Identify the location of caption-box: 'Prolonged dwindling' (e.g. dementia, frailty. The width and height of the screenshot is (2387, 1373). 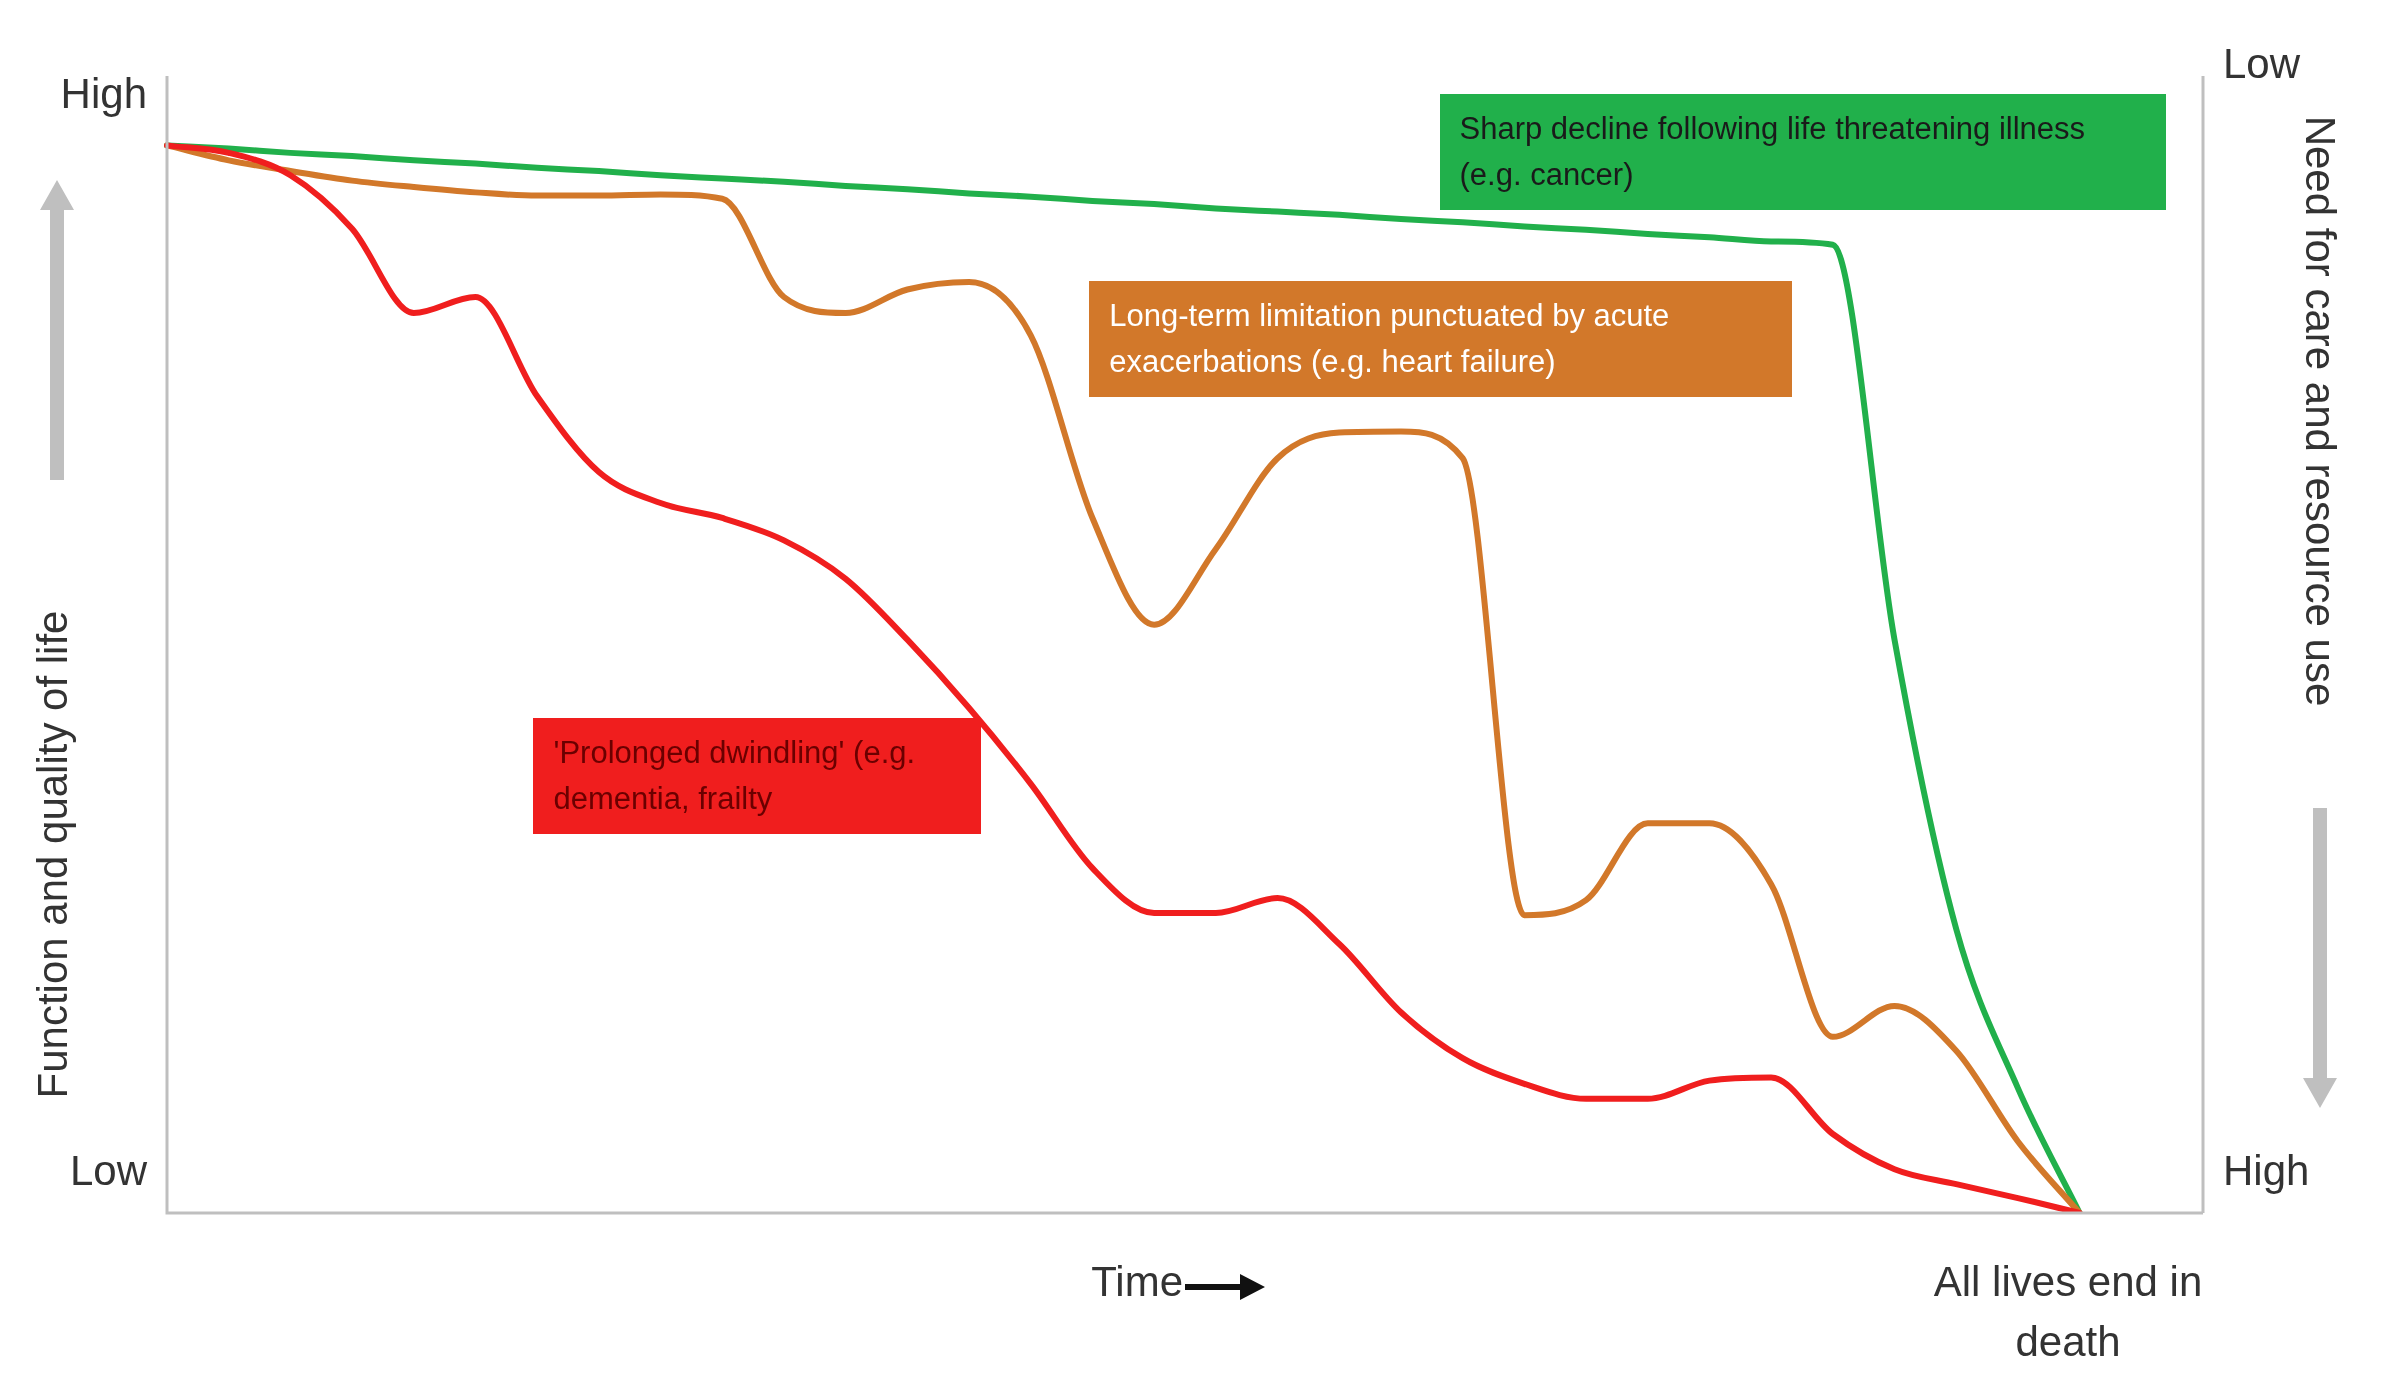
(757, 776).